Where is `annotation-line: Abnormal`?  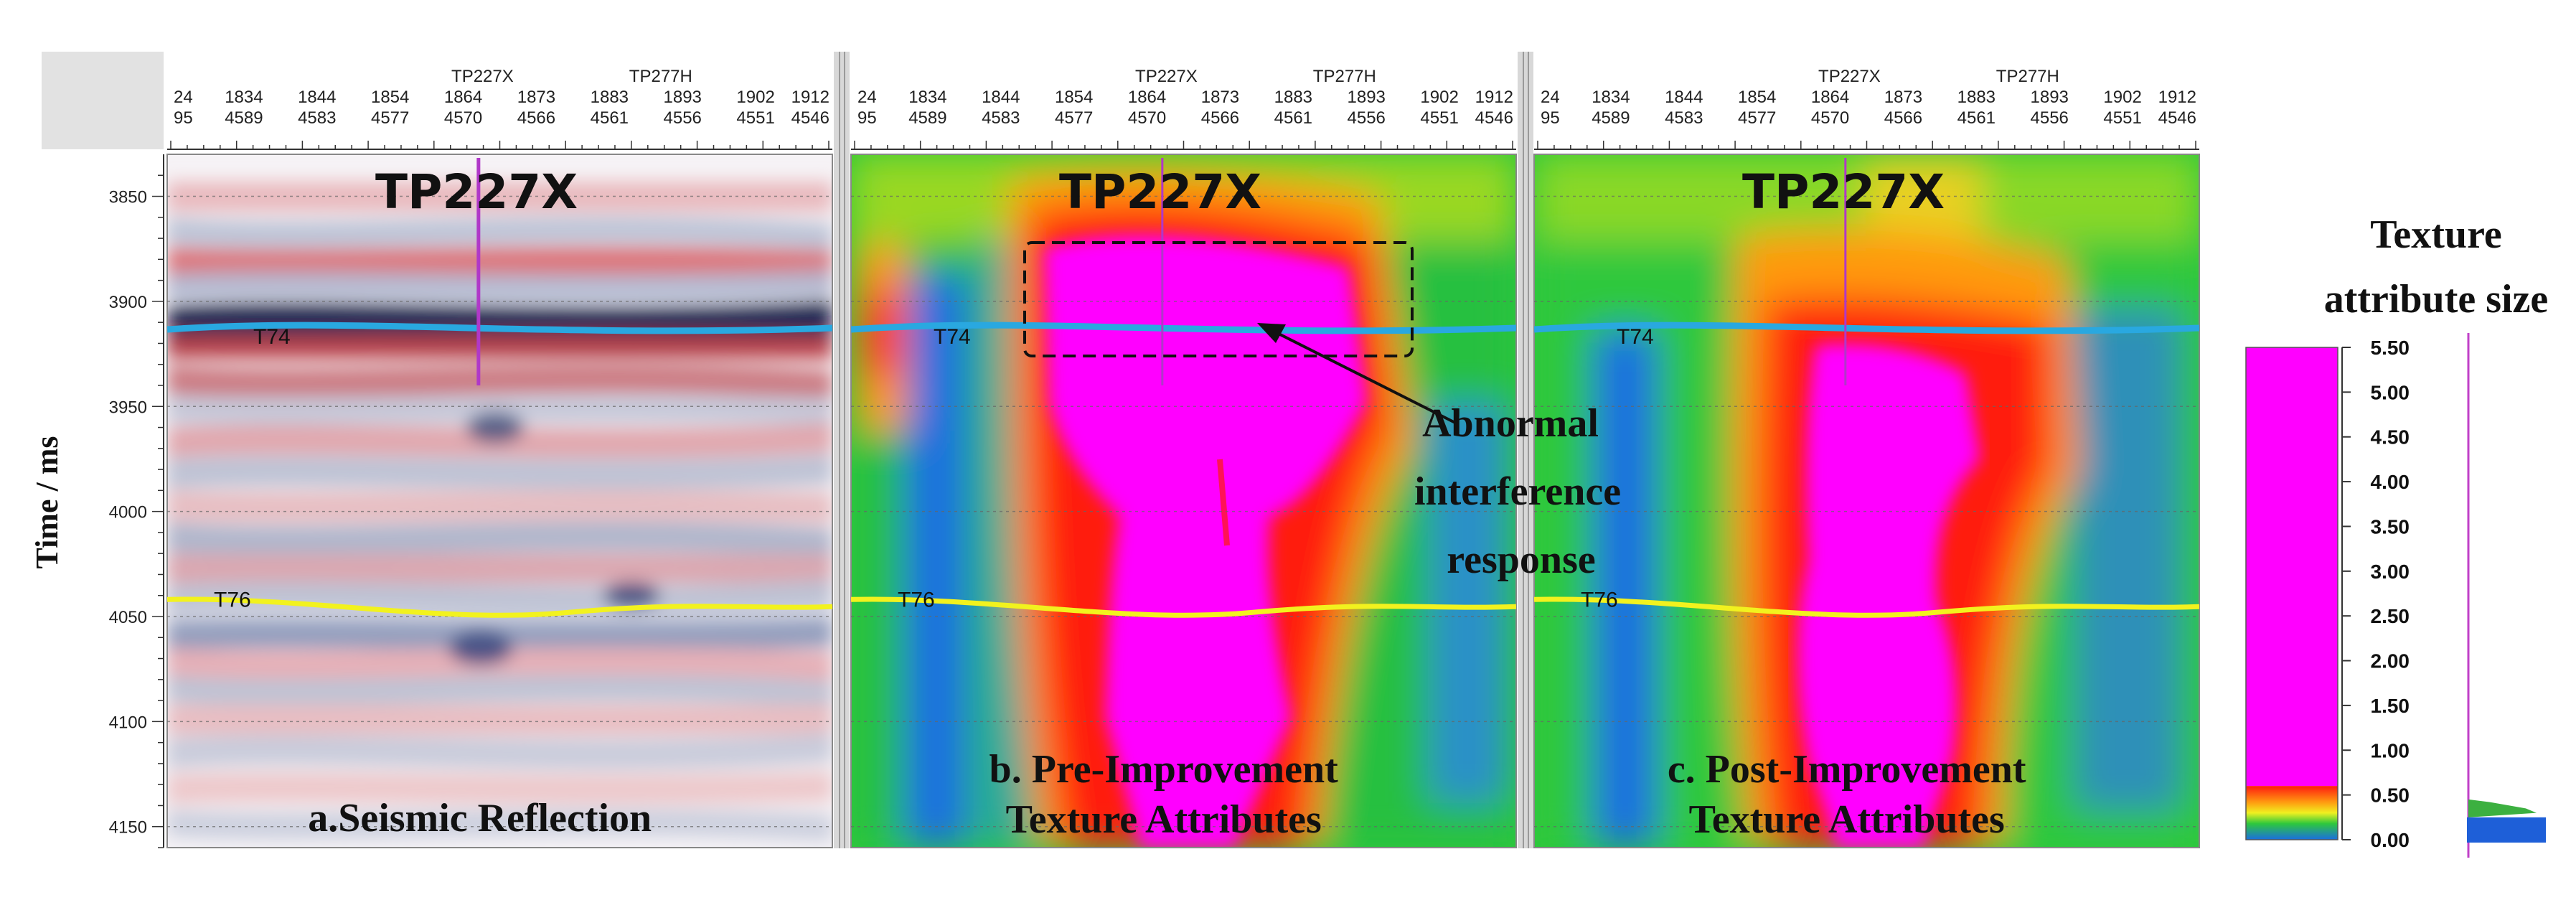
annotation-line: Abnormal is located at coordinates (1510, 423).